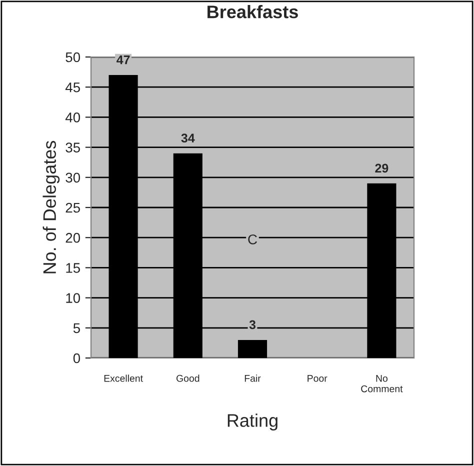 The image size is (474, 466). What do you see at coordinates (73, 57) in the screenshot?
I see `y-tick-label: 50` at bounding box center [73, 57].